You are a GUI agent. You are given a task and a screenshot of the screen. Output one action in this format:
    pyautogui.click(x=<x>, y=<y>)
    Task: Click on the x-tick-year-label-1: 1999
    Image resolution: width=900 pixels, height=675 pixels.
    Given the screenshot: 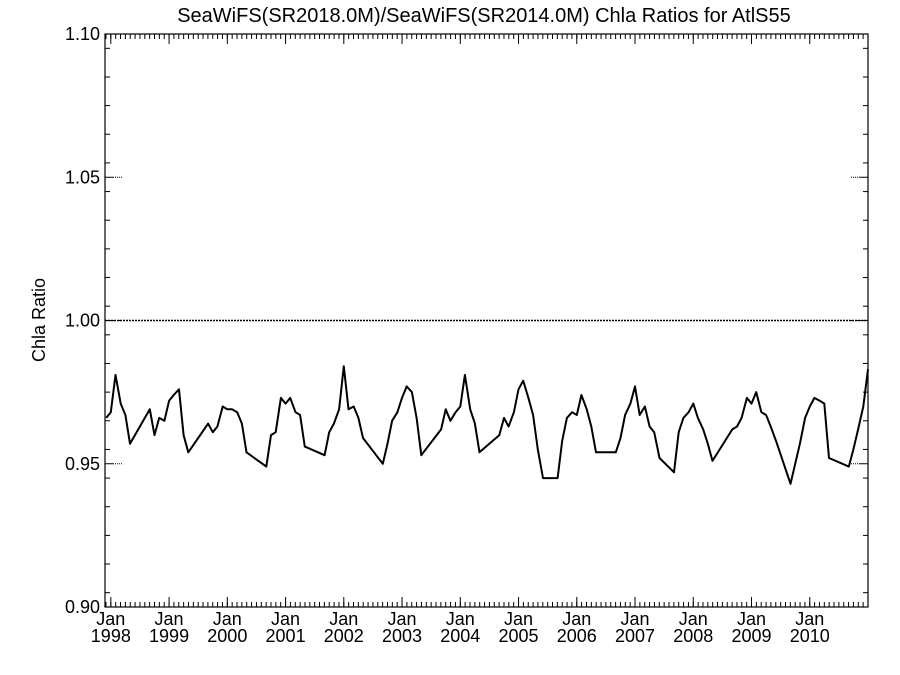 What is the action you would take?
    pyautogui.click(x=169, y=636)
    